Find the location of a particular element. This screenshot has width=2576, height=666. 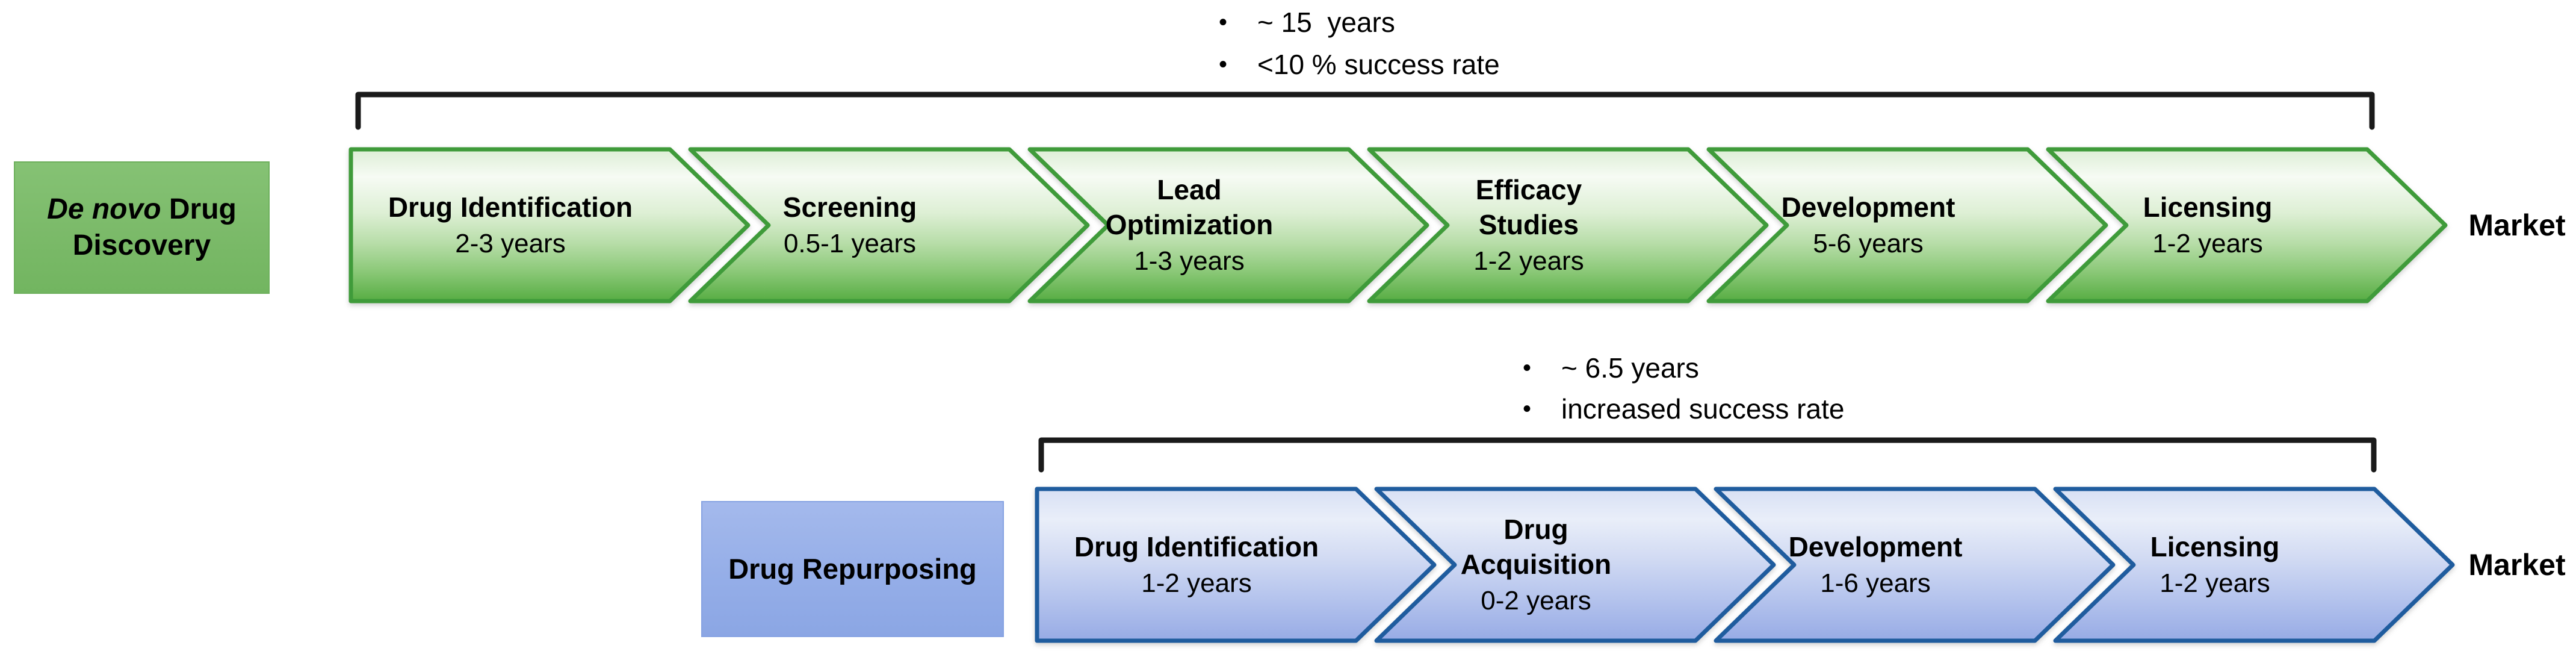

top-annotation-line-2: • <10 % success rate is located at coordinates (1359, 64).